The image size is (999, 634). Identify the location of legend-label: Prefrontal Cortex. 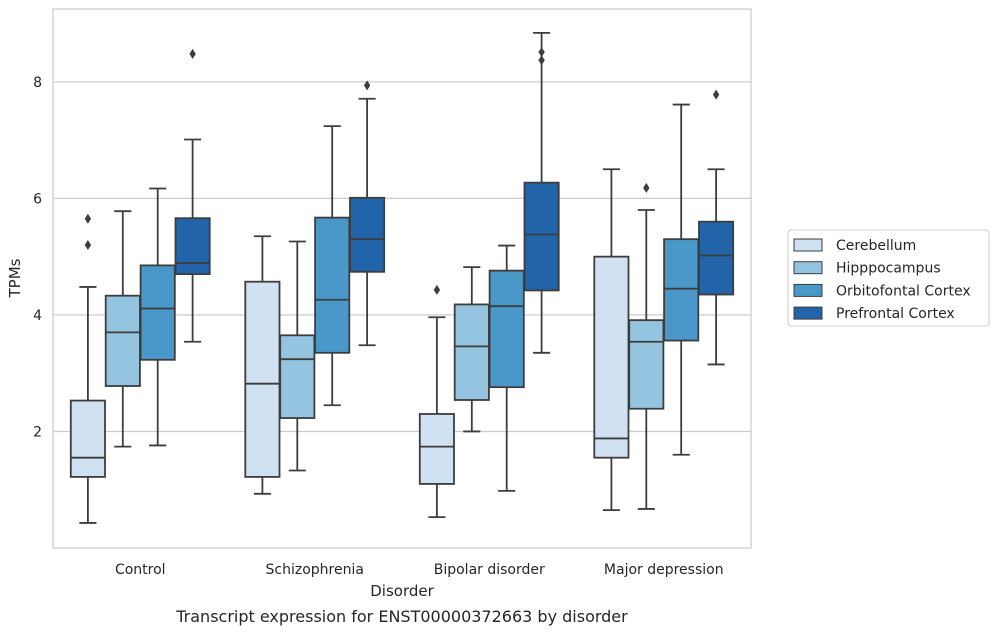
(895, 314).